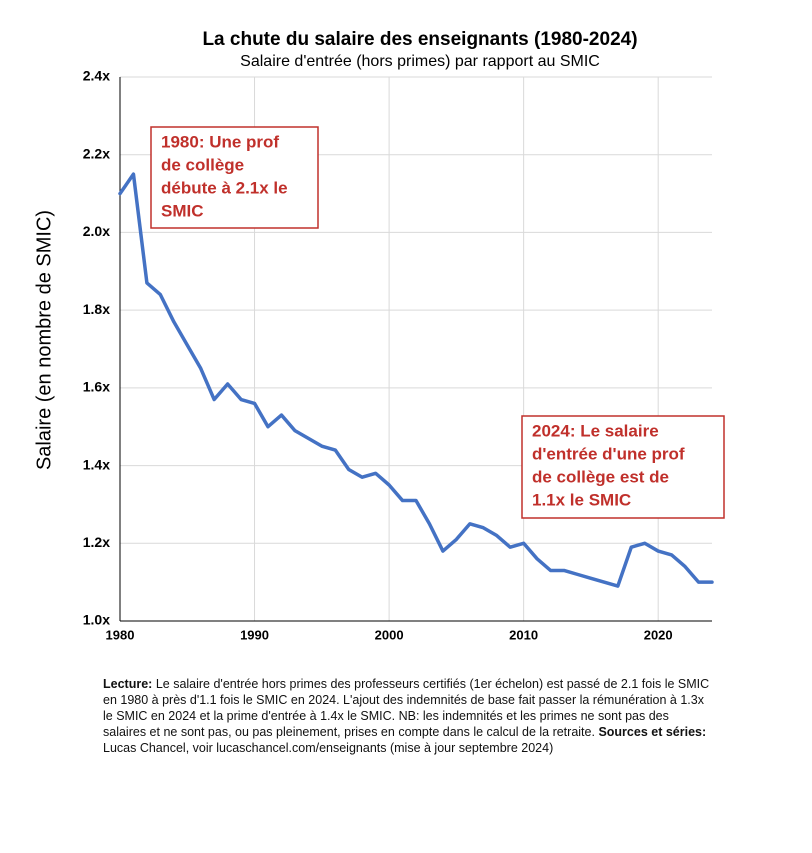 Image resolution: width=812 pixels, height=853 pixels. I want to click on y-tick-label: 1.4x, so click(96, 464).